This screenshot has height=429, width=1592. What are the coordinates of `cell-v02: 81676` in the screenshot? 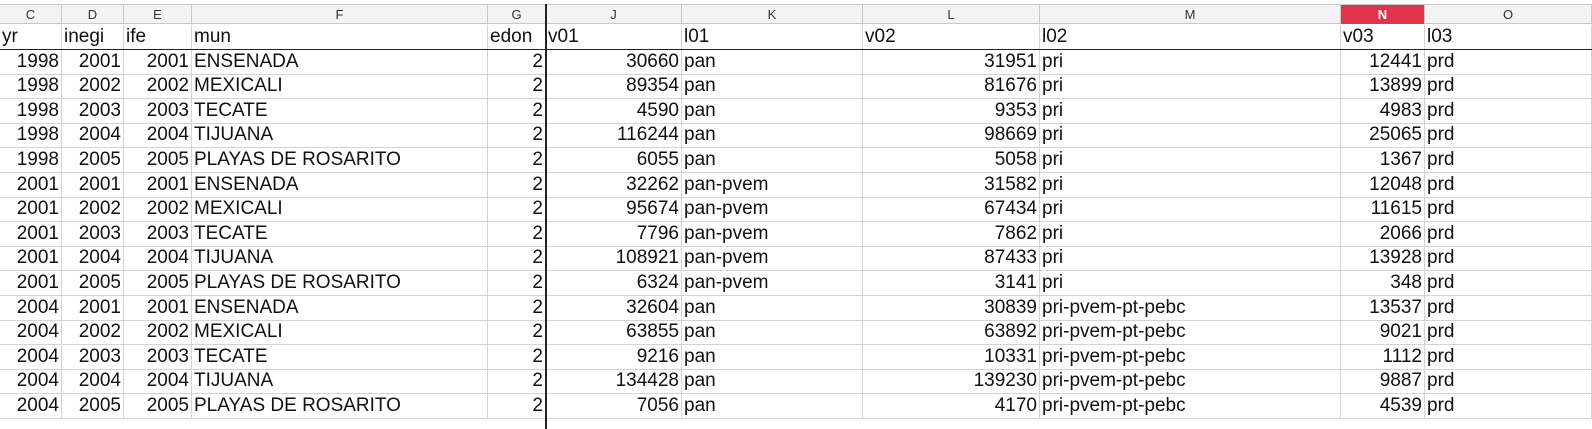 It's located at (951, 86).